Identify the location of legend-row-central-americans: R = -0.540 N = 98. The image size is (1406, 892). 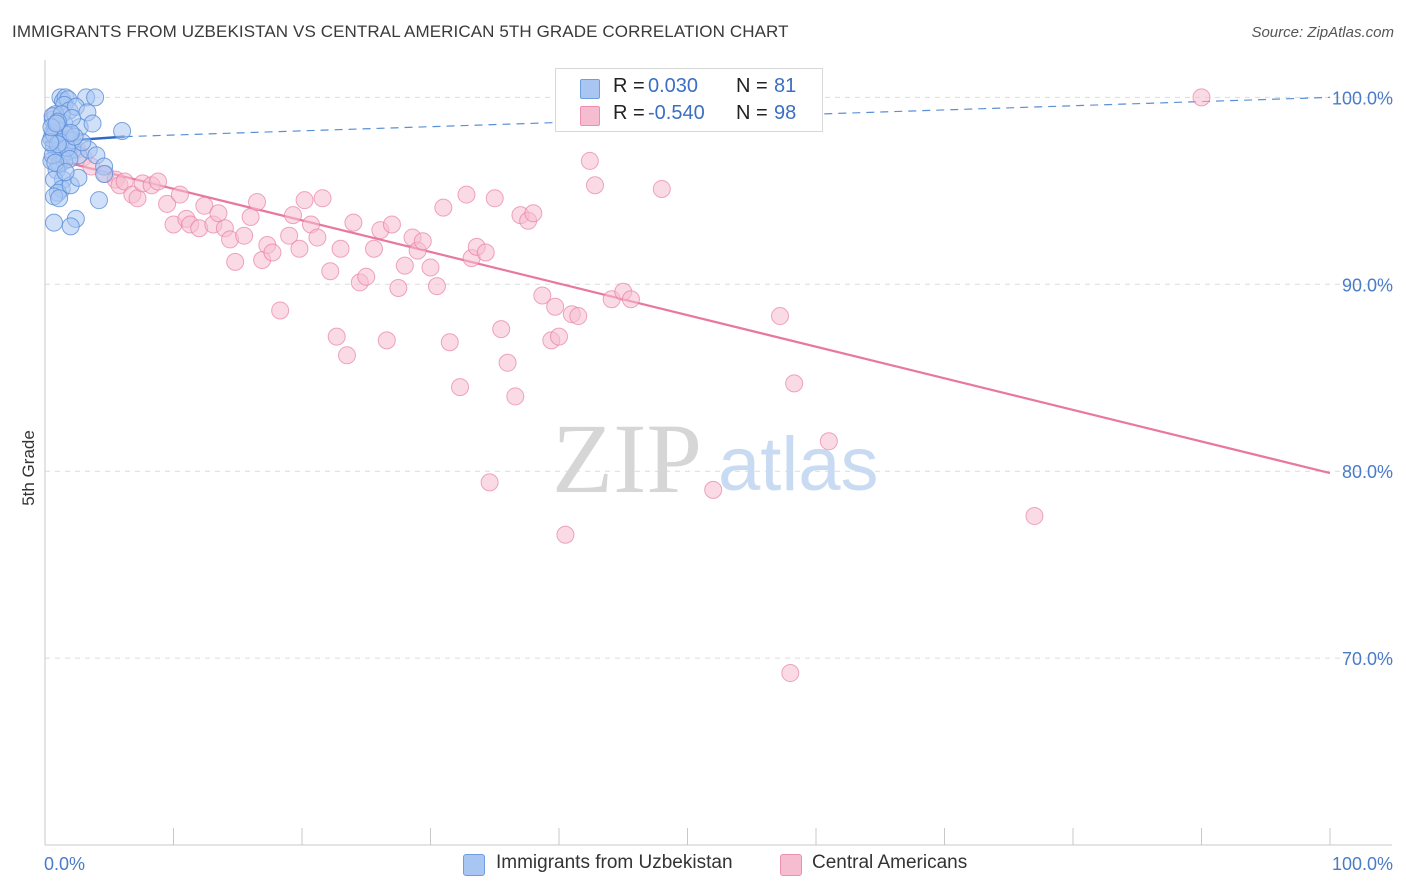
(689, 115).